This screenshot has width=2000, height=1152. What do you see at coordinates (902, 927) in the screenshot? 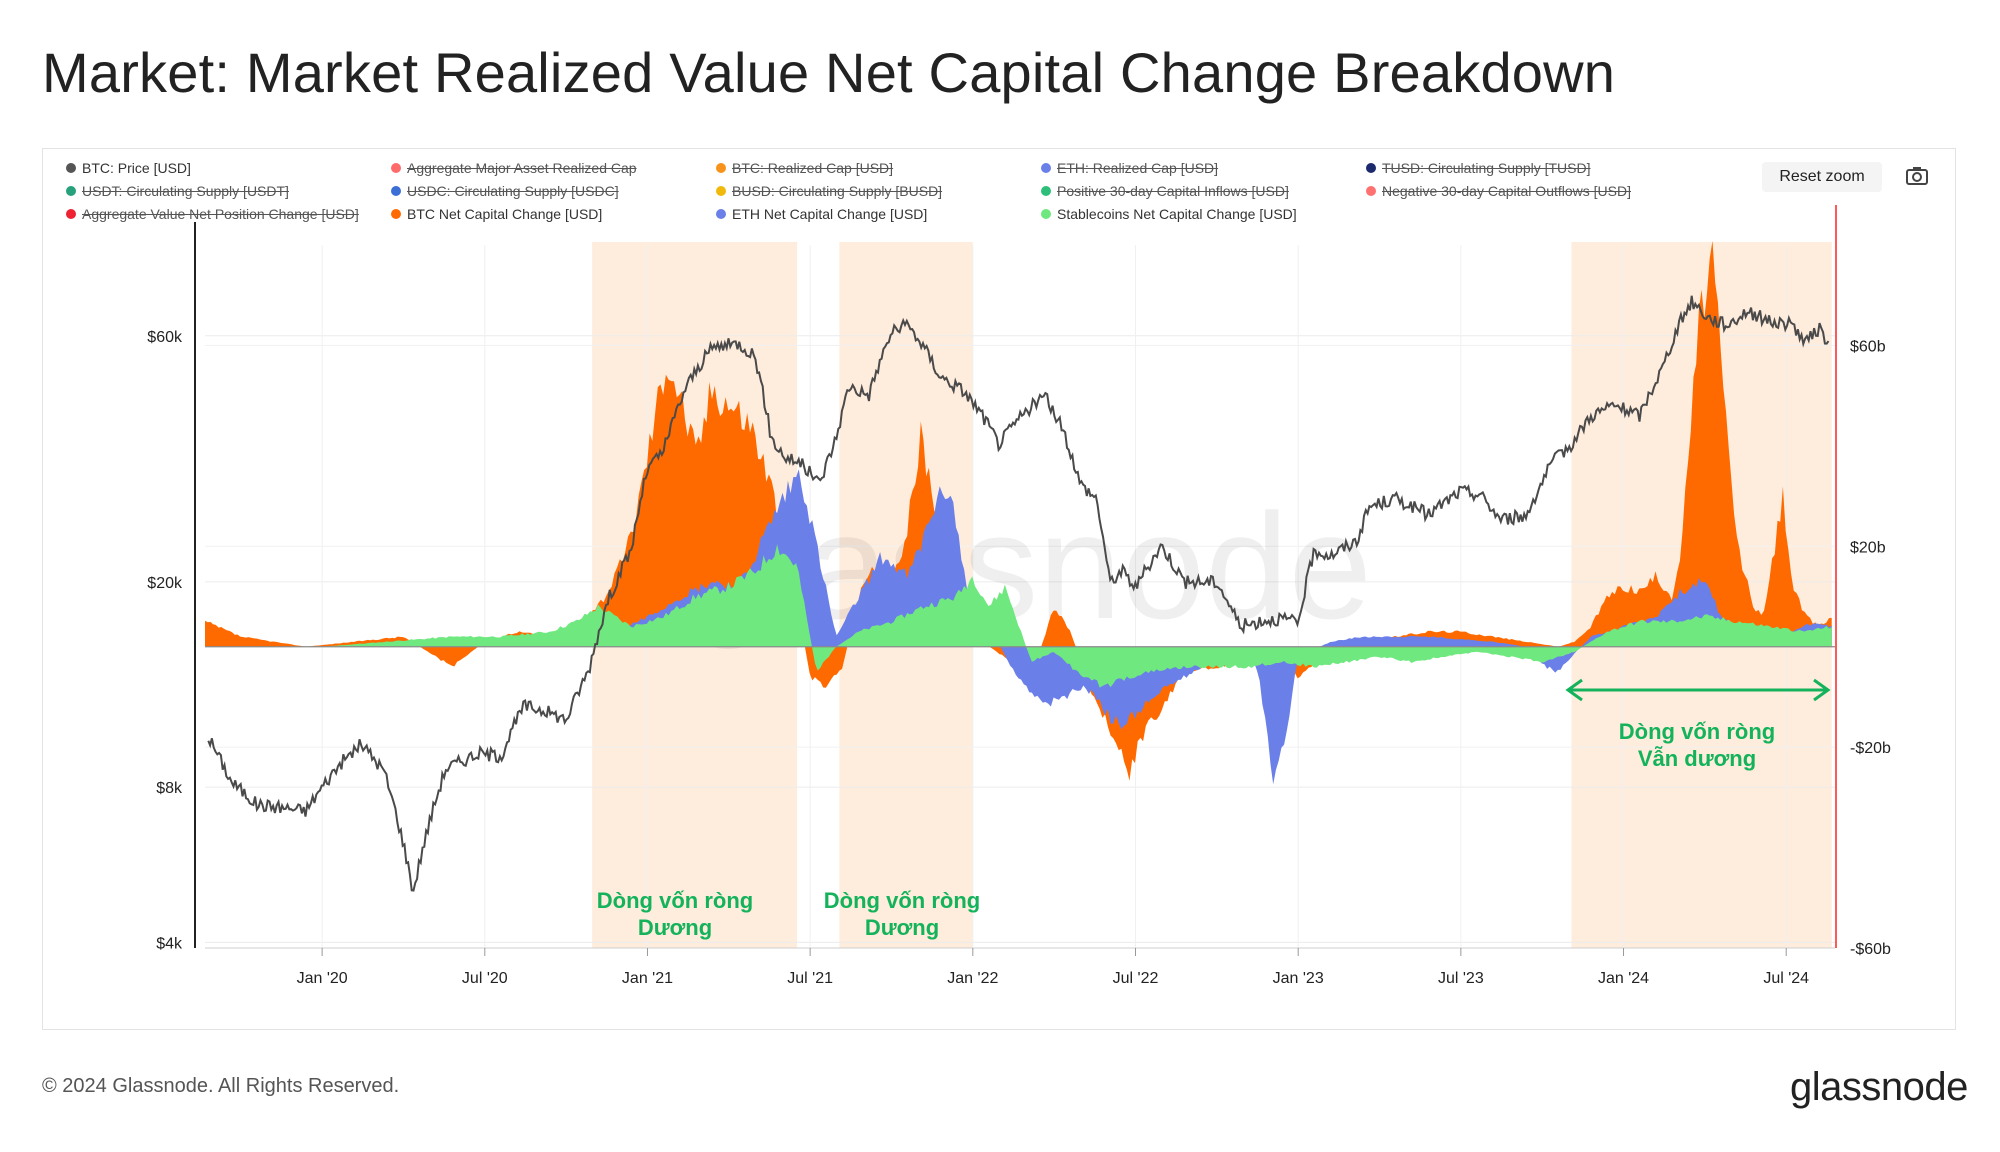
I see `annotation-positive-2-line2: Dương` at bounding box center [902, 927].